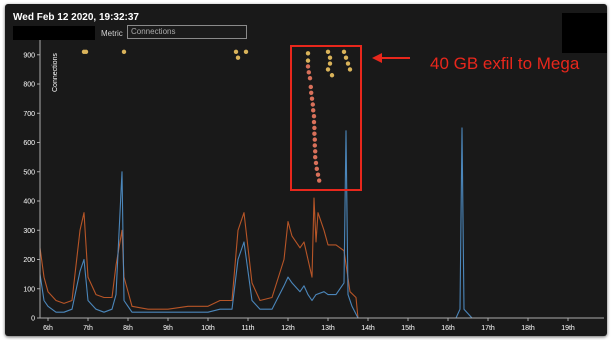 Image resolution: width=612 pixels, height=340 pixels. Describe the element at coordinates (29, 55) in the screenshot. I see `y-tick-label: 900` at that location.